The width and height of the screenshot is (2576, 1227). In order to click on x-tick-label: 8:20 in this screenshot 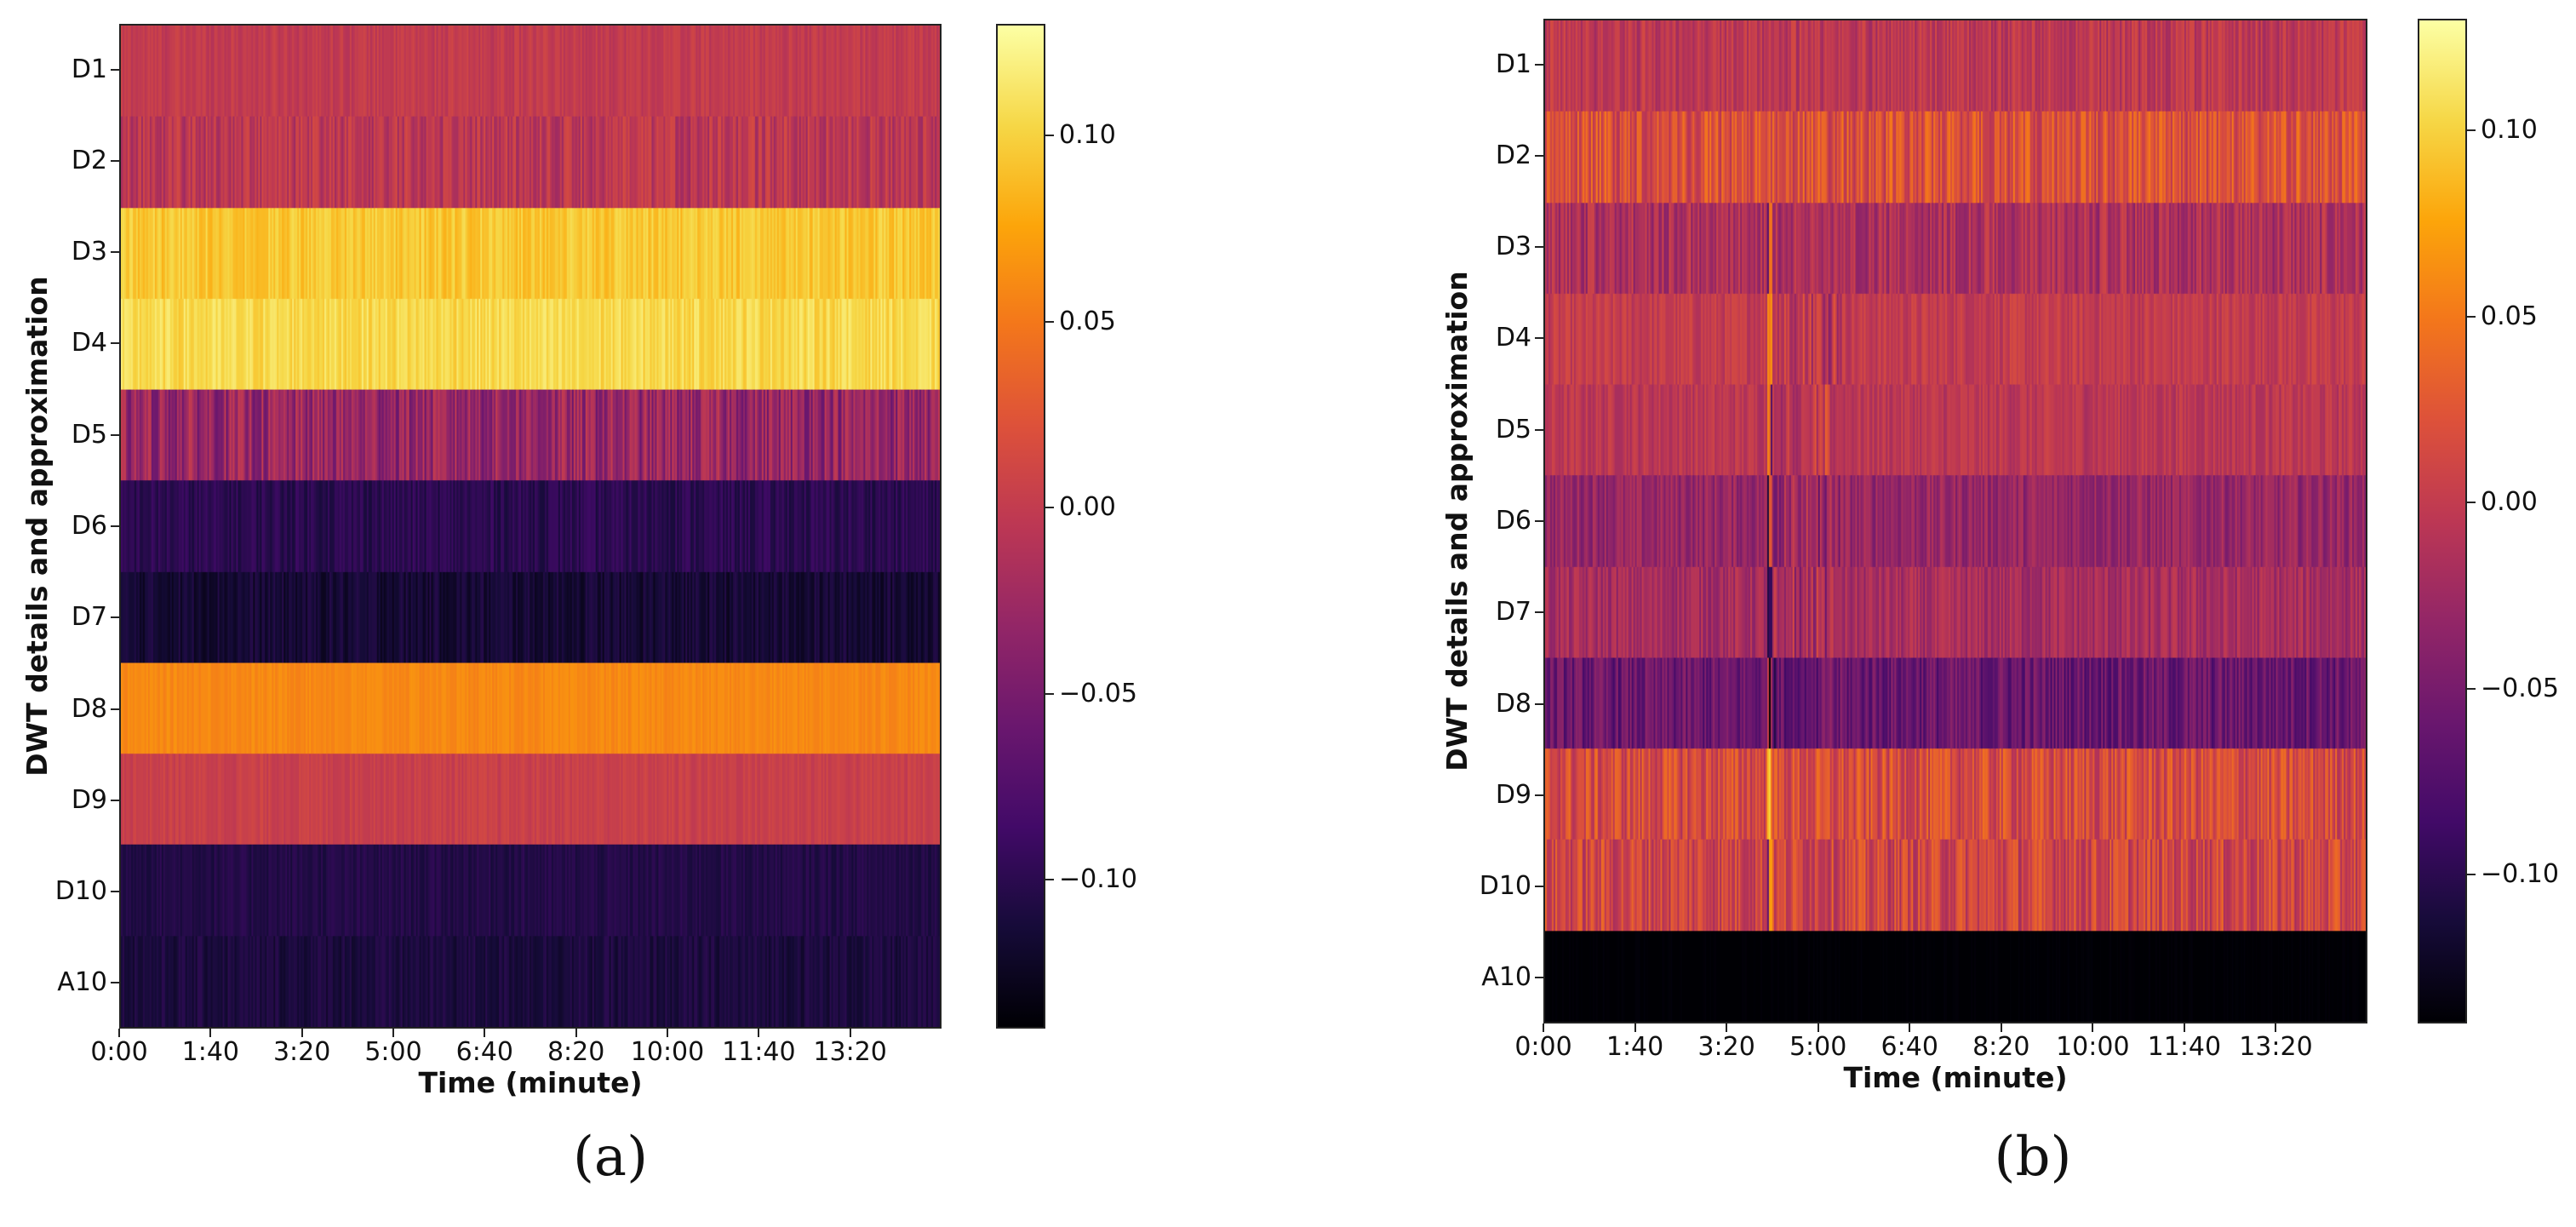, I will do `click(2001, 1047)`.